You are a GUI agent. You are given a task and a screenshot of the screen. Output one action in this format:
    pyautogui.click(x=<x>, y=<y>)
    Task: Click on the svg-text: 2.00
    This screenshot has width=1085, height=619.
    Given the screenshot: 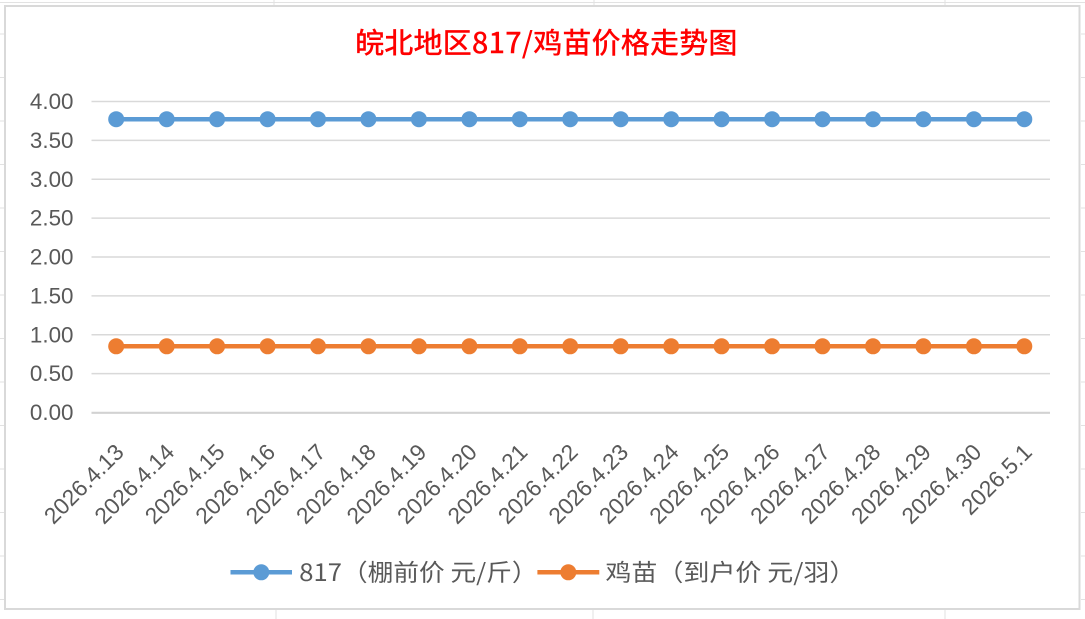 What is the action you would take?
    pyautogui.click(x=52, y=257)
    